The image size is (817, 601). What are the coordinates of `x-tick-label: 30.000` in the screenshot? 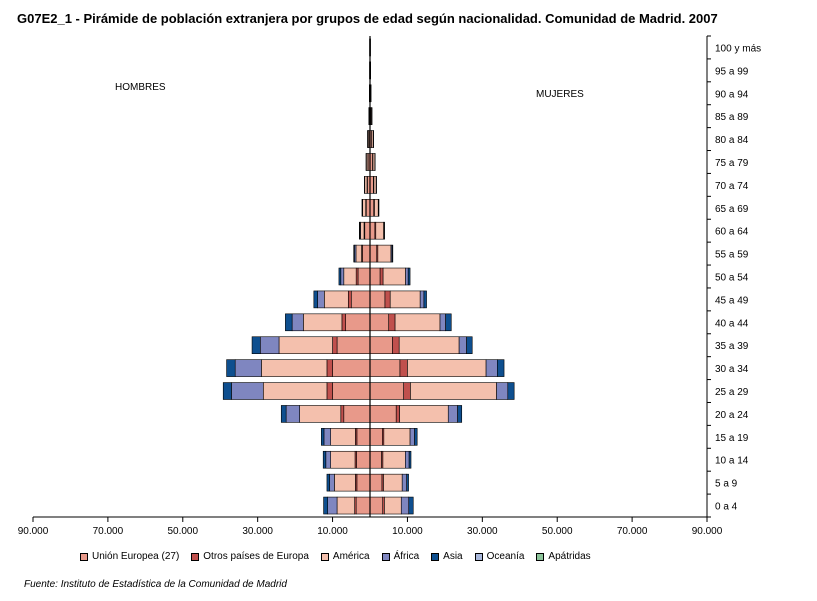 It's located at (257, 531).